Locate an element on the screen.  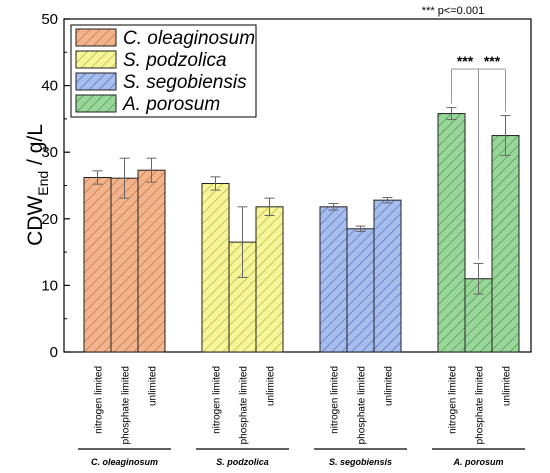
y-tick-label: 20 is located at coordinates (49, 219).